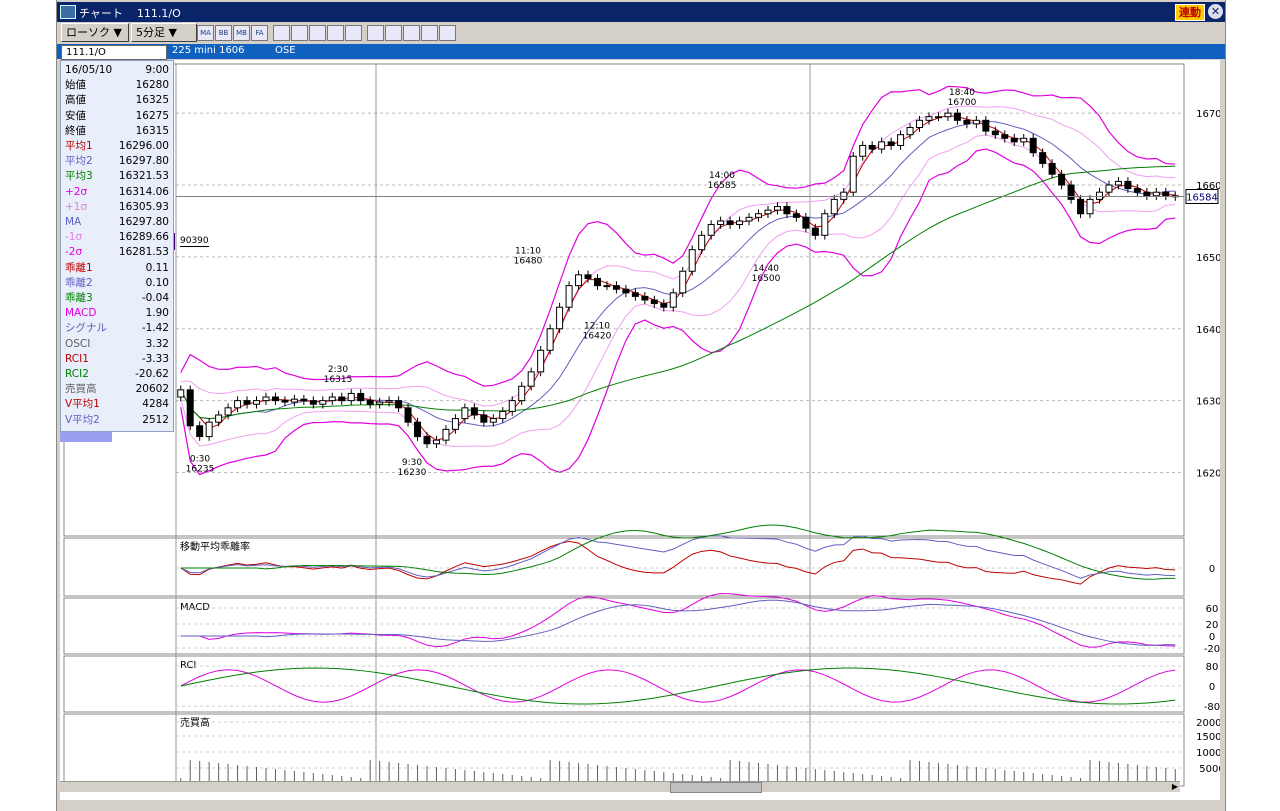 The width and height of the screenshot is (1280, 811). I want to click on zoom-icon, so click(317, 33).